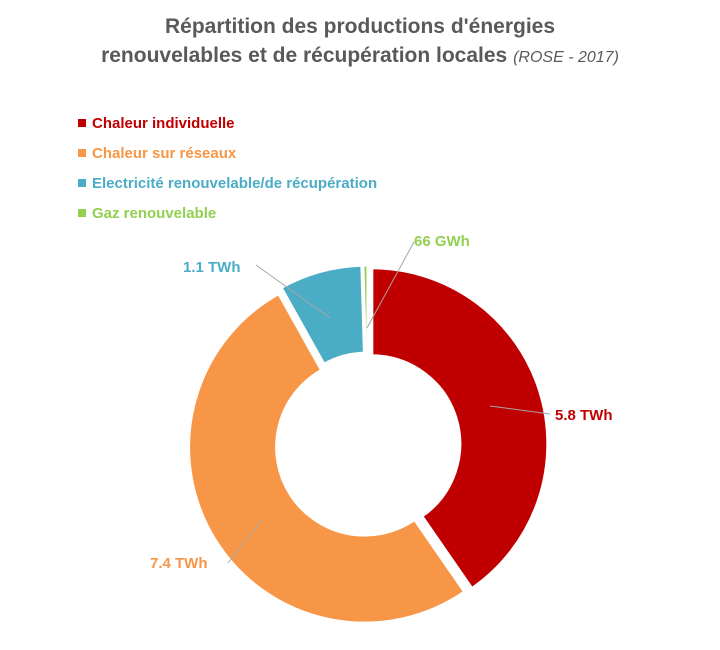 Image resolution: width=720 pixels, height=650 pixels. What do you see at coordinates (442, 241) in the screenshot?
I see `data-label: 66 GWh` at bounding box center [442, 241].